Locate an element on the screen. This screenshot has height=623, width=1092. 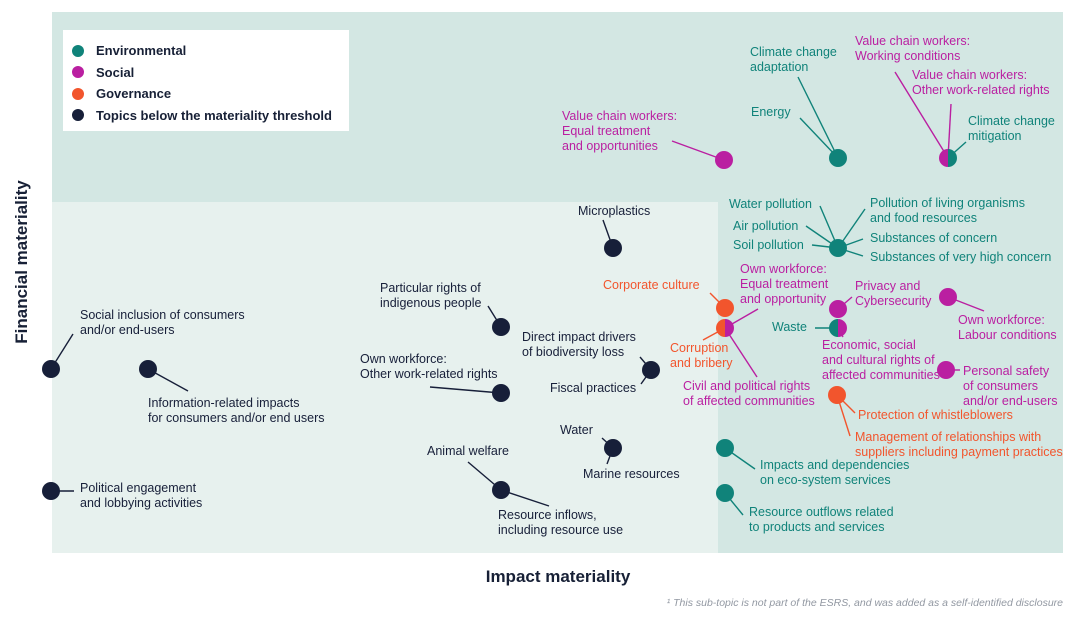
legend-label: Social is located at coordinates (115, 72).